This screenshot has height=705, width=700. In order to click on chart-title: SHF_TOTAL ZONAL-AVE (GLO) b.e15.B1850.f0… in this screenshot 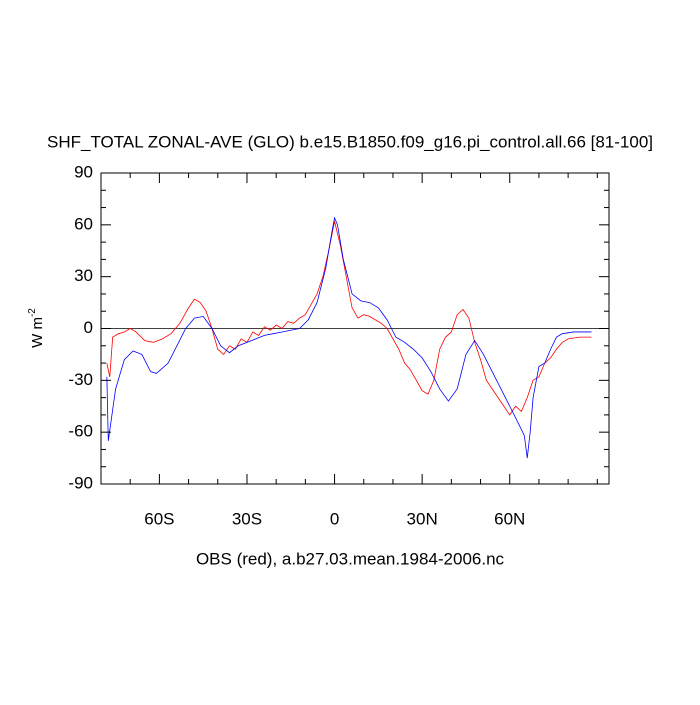, I will do `click(350, 141)`.